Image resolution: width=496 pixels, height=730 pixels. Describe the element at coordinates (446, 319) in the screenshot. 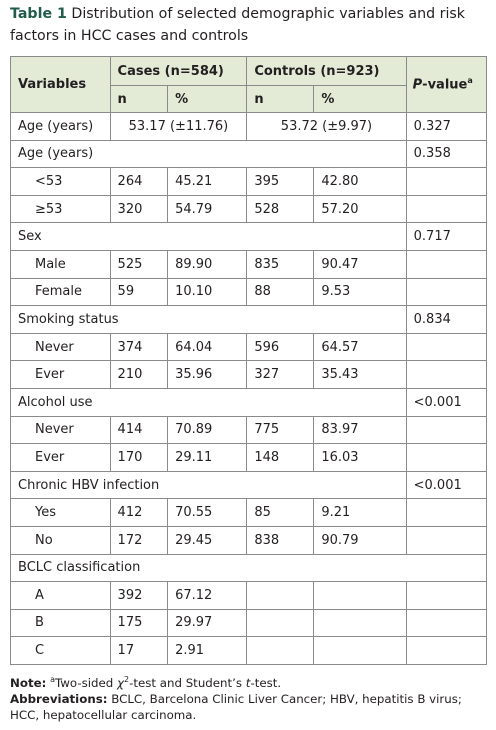

I see `p-value-cell: 0.834` at that location.